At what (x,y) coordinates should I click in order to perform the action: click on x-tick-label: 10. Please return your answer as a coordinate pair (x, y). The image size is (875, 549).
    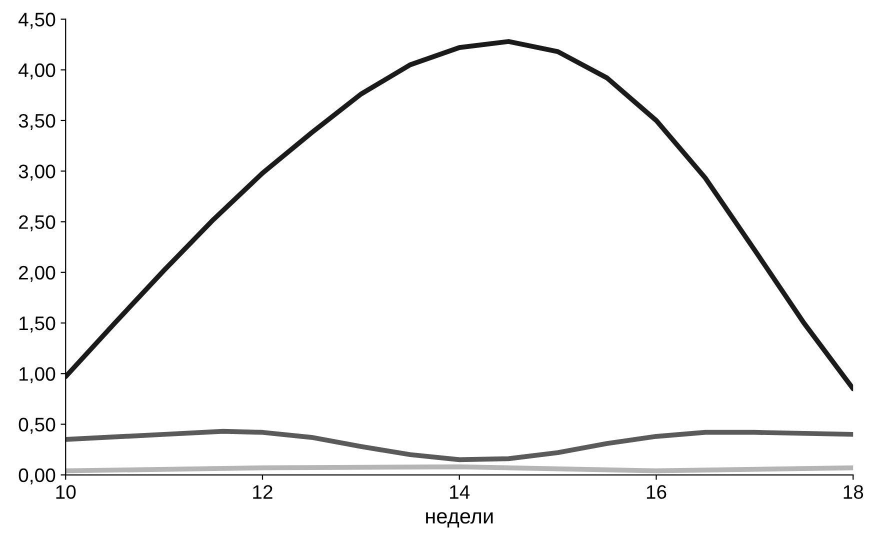
    Looking at the image, I should click on (66, 492).